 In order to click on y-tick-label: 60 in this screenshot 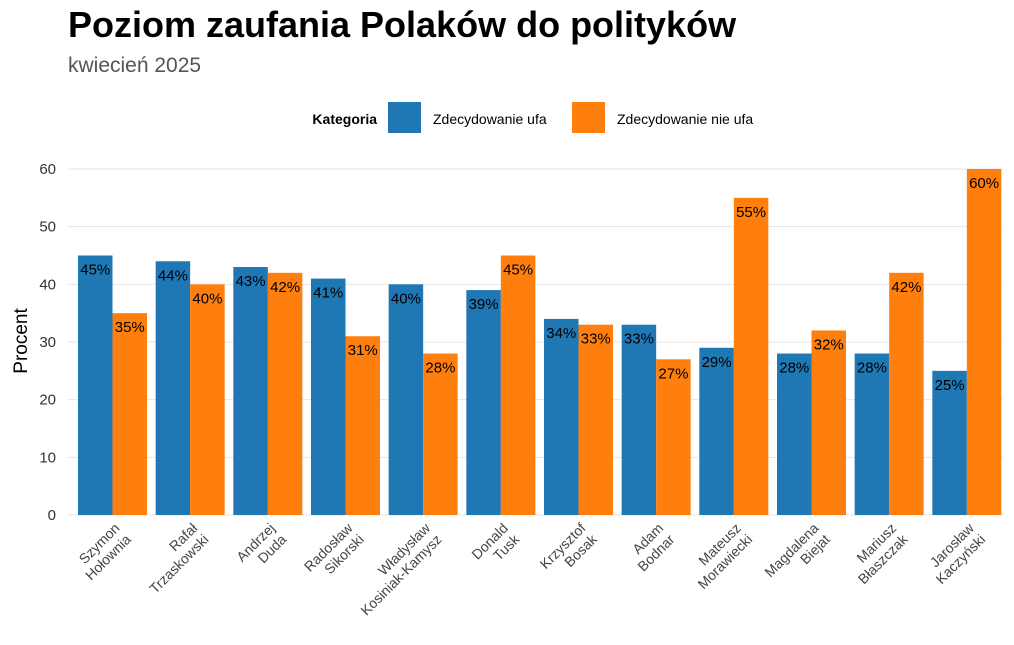, I will do `click(47, 169)`.